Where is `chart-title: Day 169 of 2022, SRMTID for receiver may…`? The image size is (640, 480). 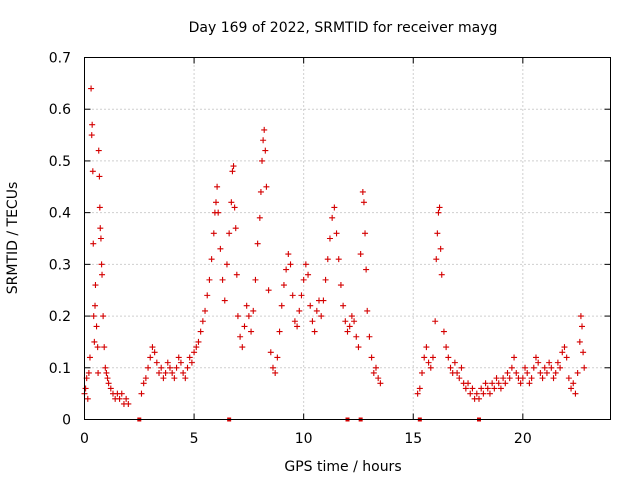
chart-title: Day 169 of 2022, SRMTID for receiver may… is located at coordinates (343, 28).